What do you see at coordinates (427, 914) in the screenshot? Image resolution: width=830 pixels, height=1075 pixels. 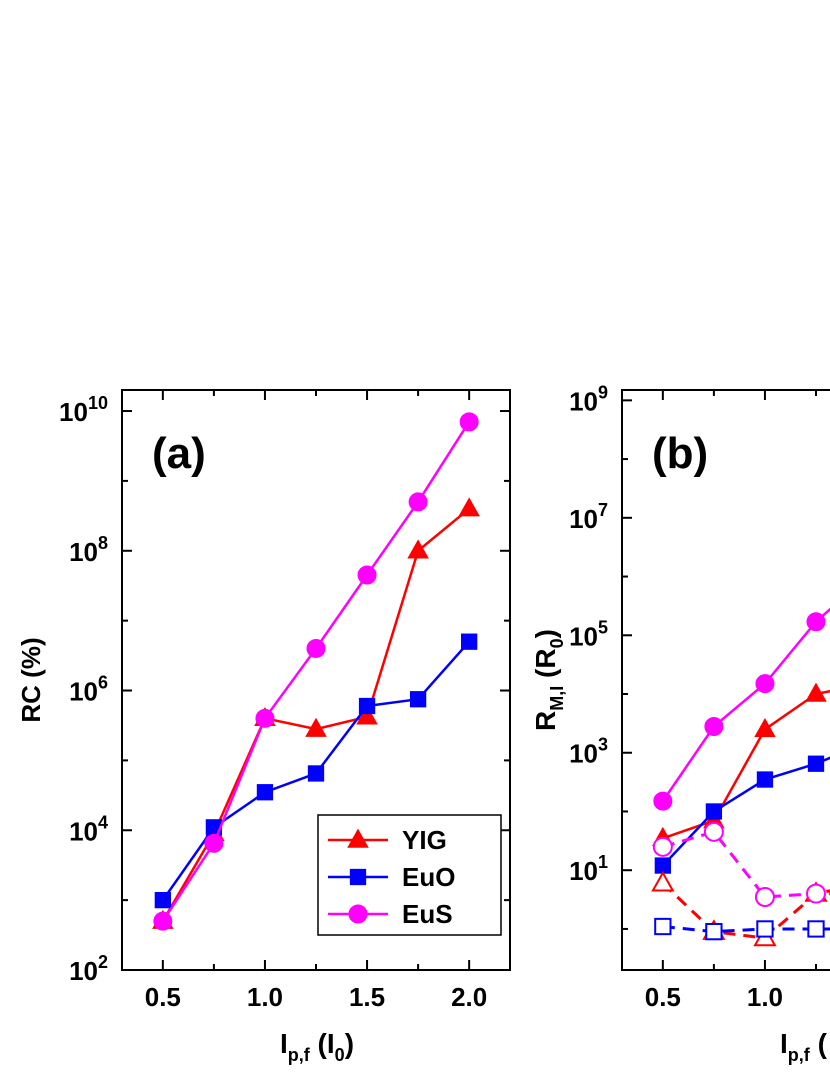 I see `legend-label-eus: EuS` at bounding box center [427, 914].